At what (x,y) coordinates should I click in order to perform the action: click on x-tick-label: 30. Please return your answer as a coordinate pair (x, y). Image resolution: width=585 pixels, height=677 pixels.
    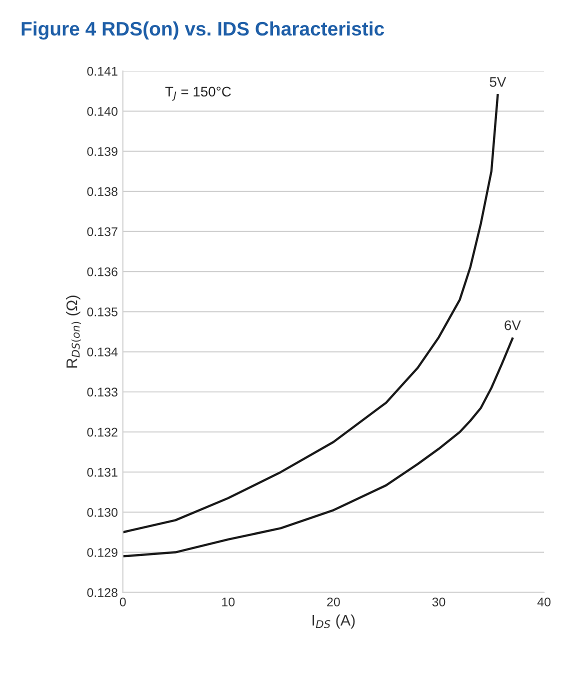
    Looking at the image, I should click on (439, 602).